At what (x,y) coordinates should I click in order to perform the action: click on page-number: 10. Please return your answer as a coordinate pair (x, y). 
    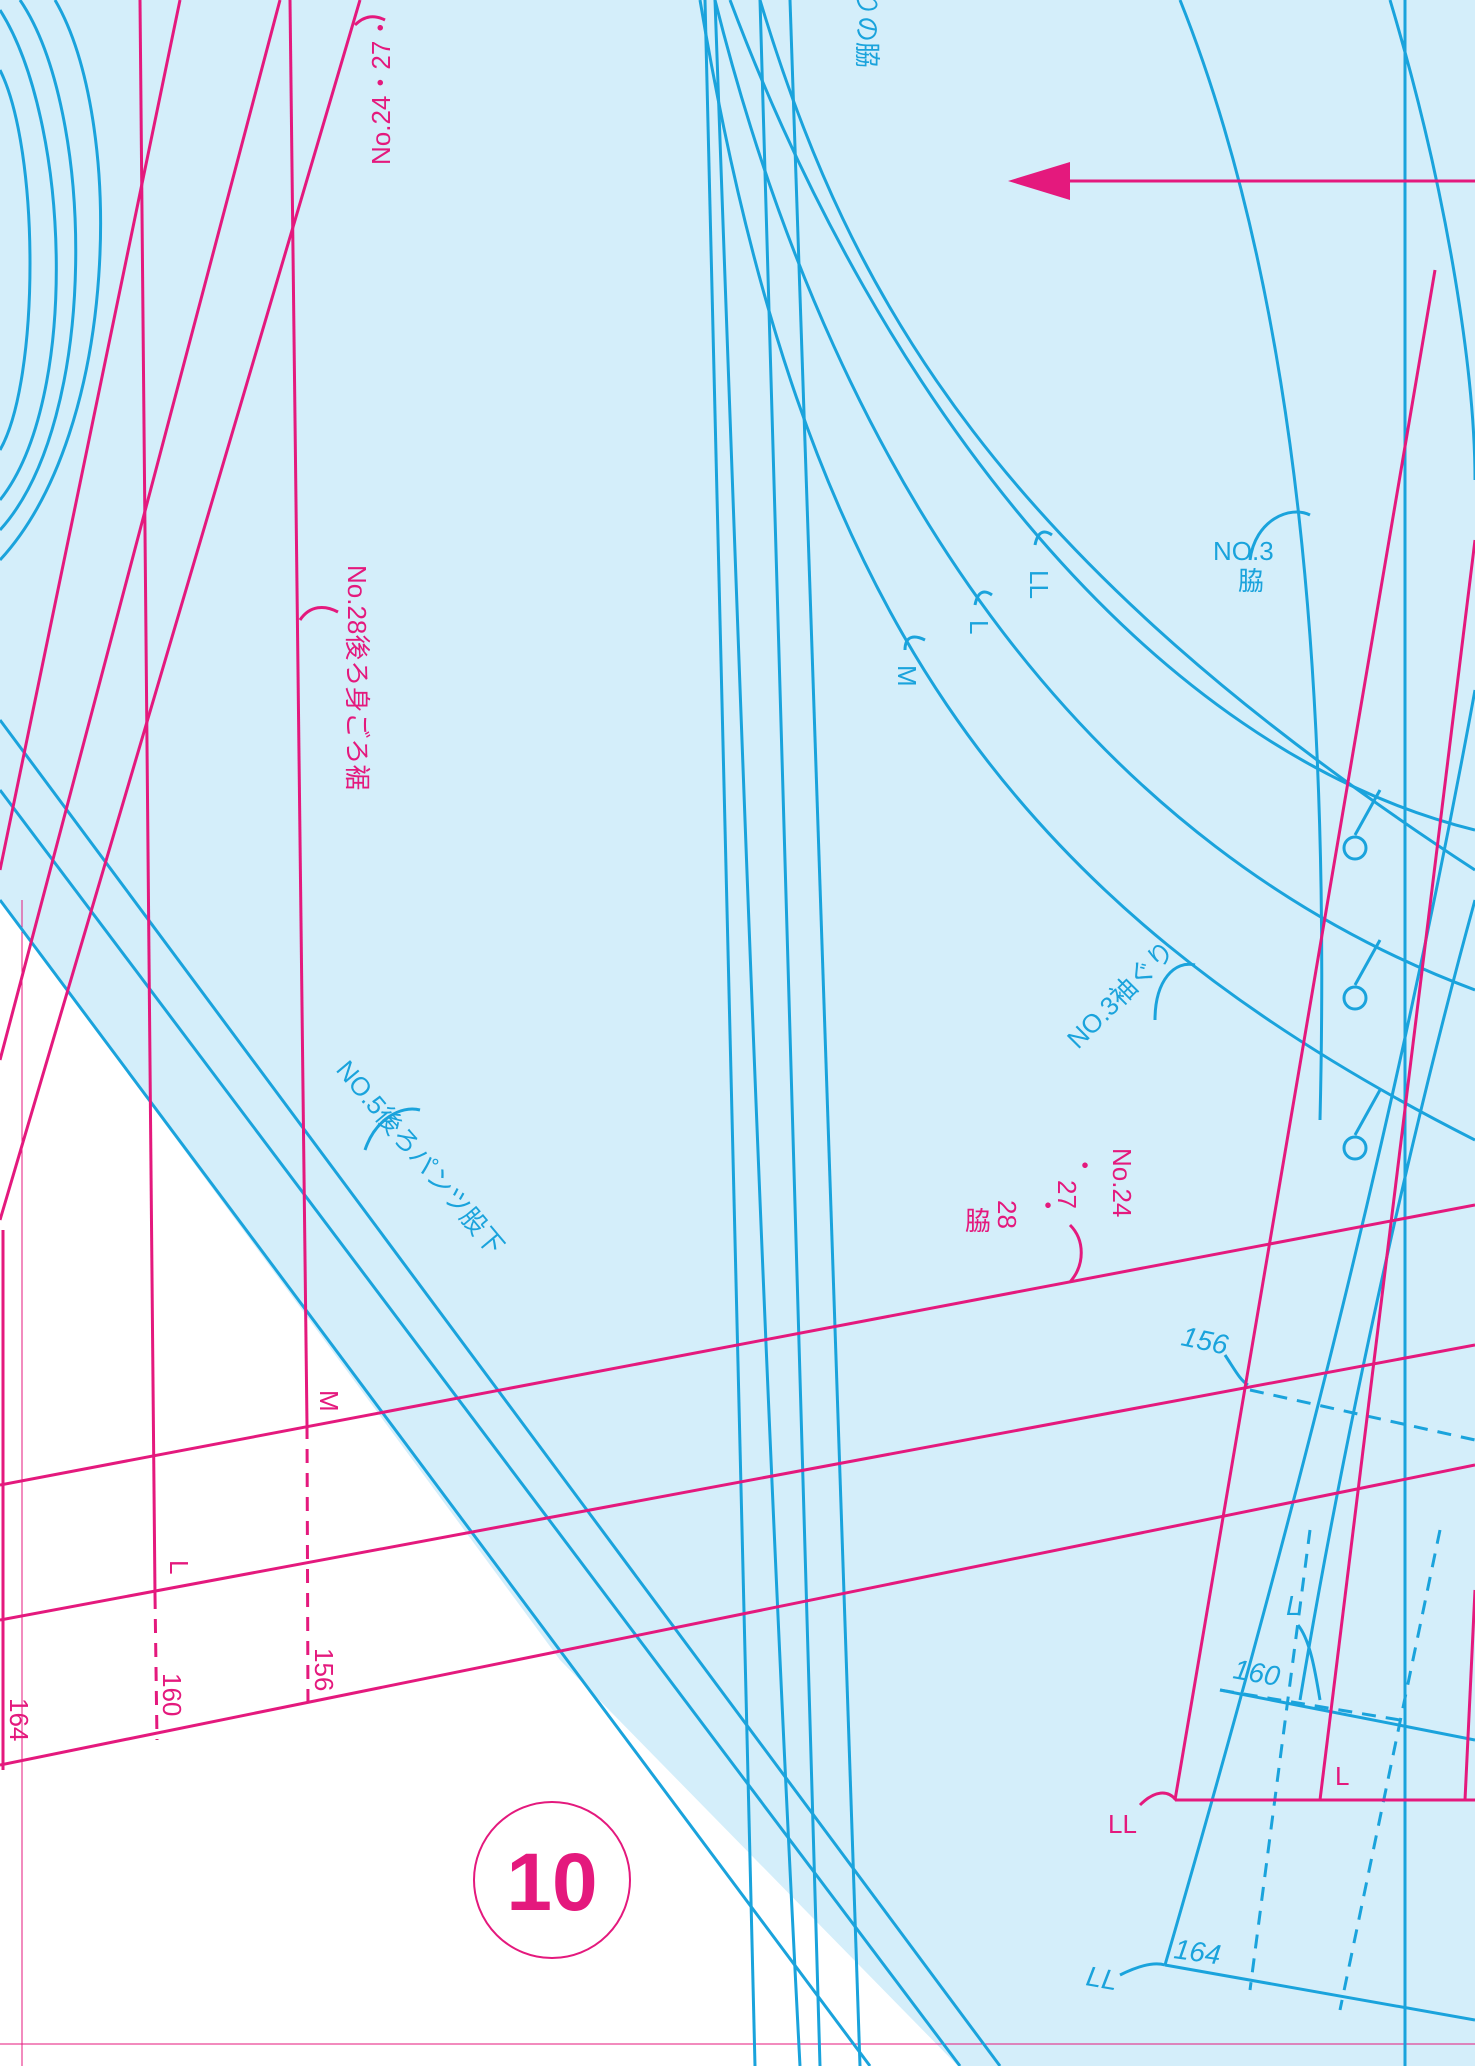
    Looking at the image, I should click on (551, 1882).